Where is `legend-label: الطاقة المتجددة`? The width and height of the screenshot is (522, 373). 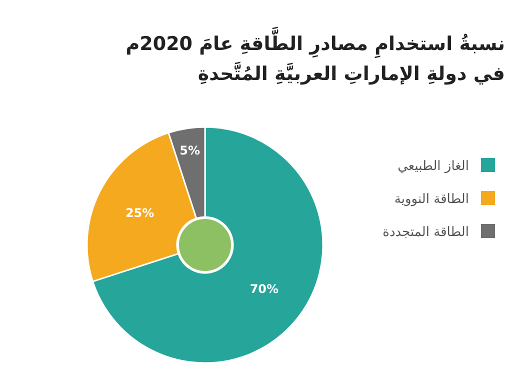 legend-label: الطاقة المتجددة is located at coordinates (425, 232).